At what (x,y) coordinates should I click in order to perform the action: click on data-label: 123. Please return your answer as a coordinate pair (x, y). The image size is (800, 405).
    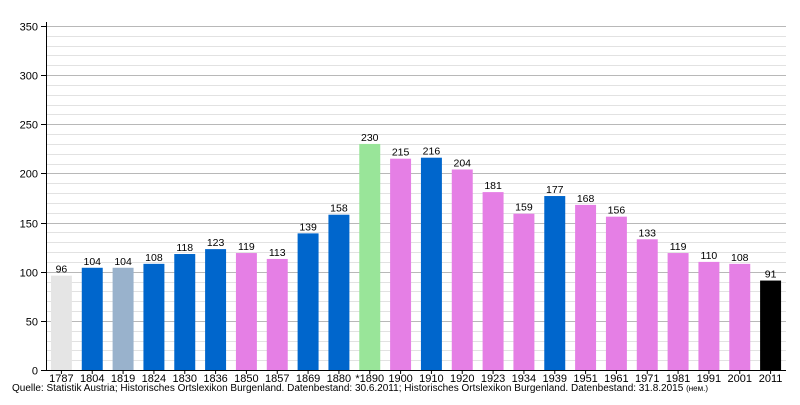
    Looking at the image, I should click on (216, 243).